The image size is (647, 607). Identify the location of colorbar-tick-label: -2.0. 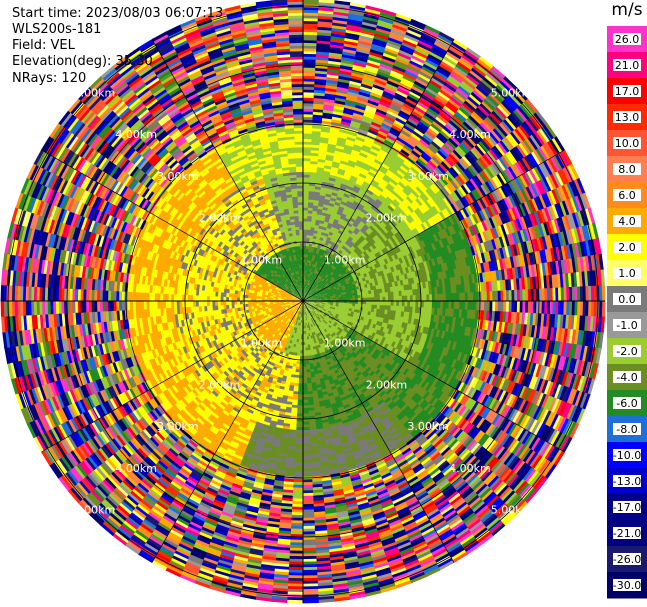
(626, 351).